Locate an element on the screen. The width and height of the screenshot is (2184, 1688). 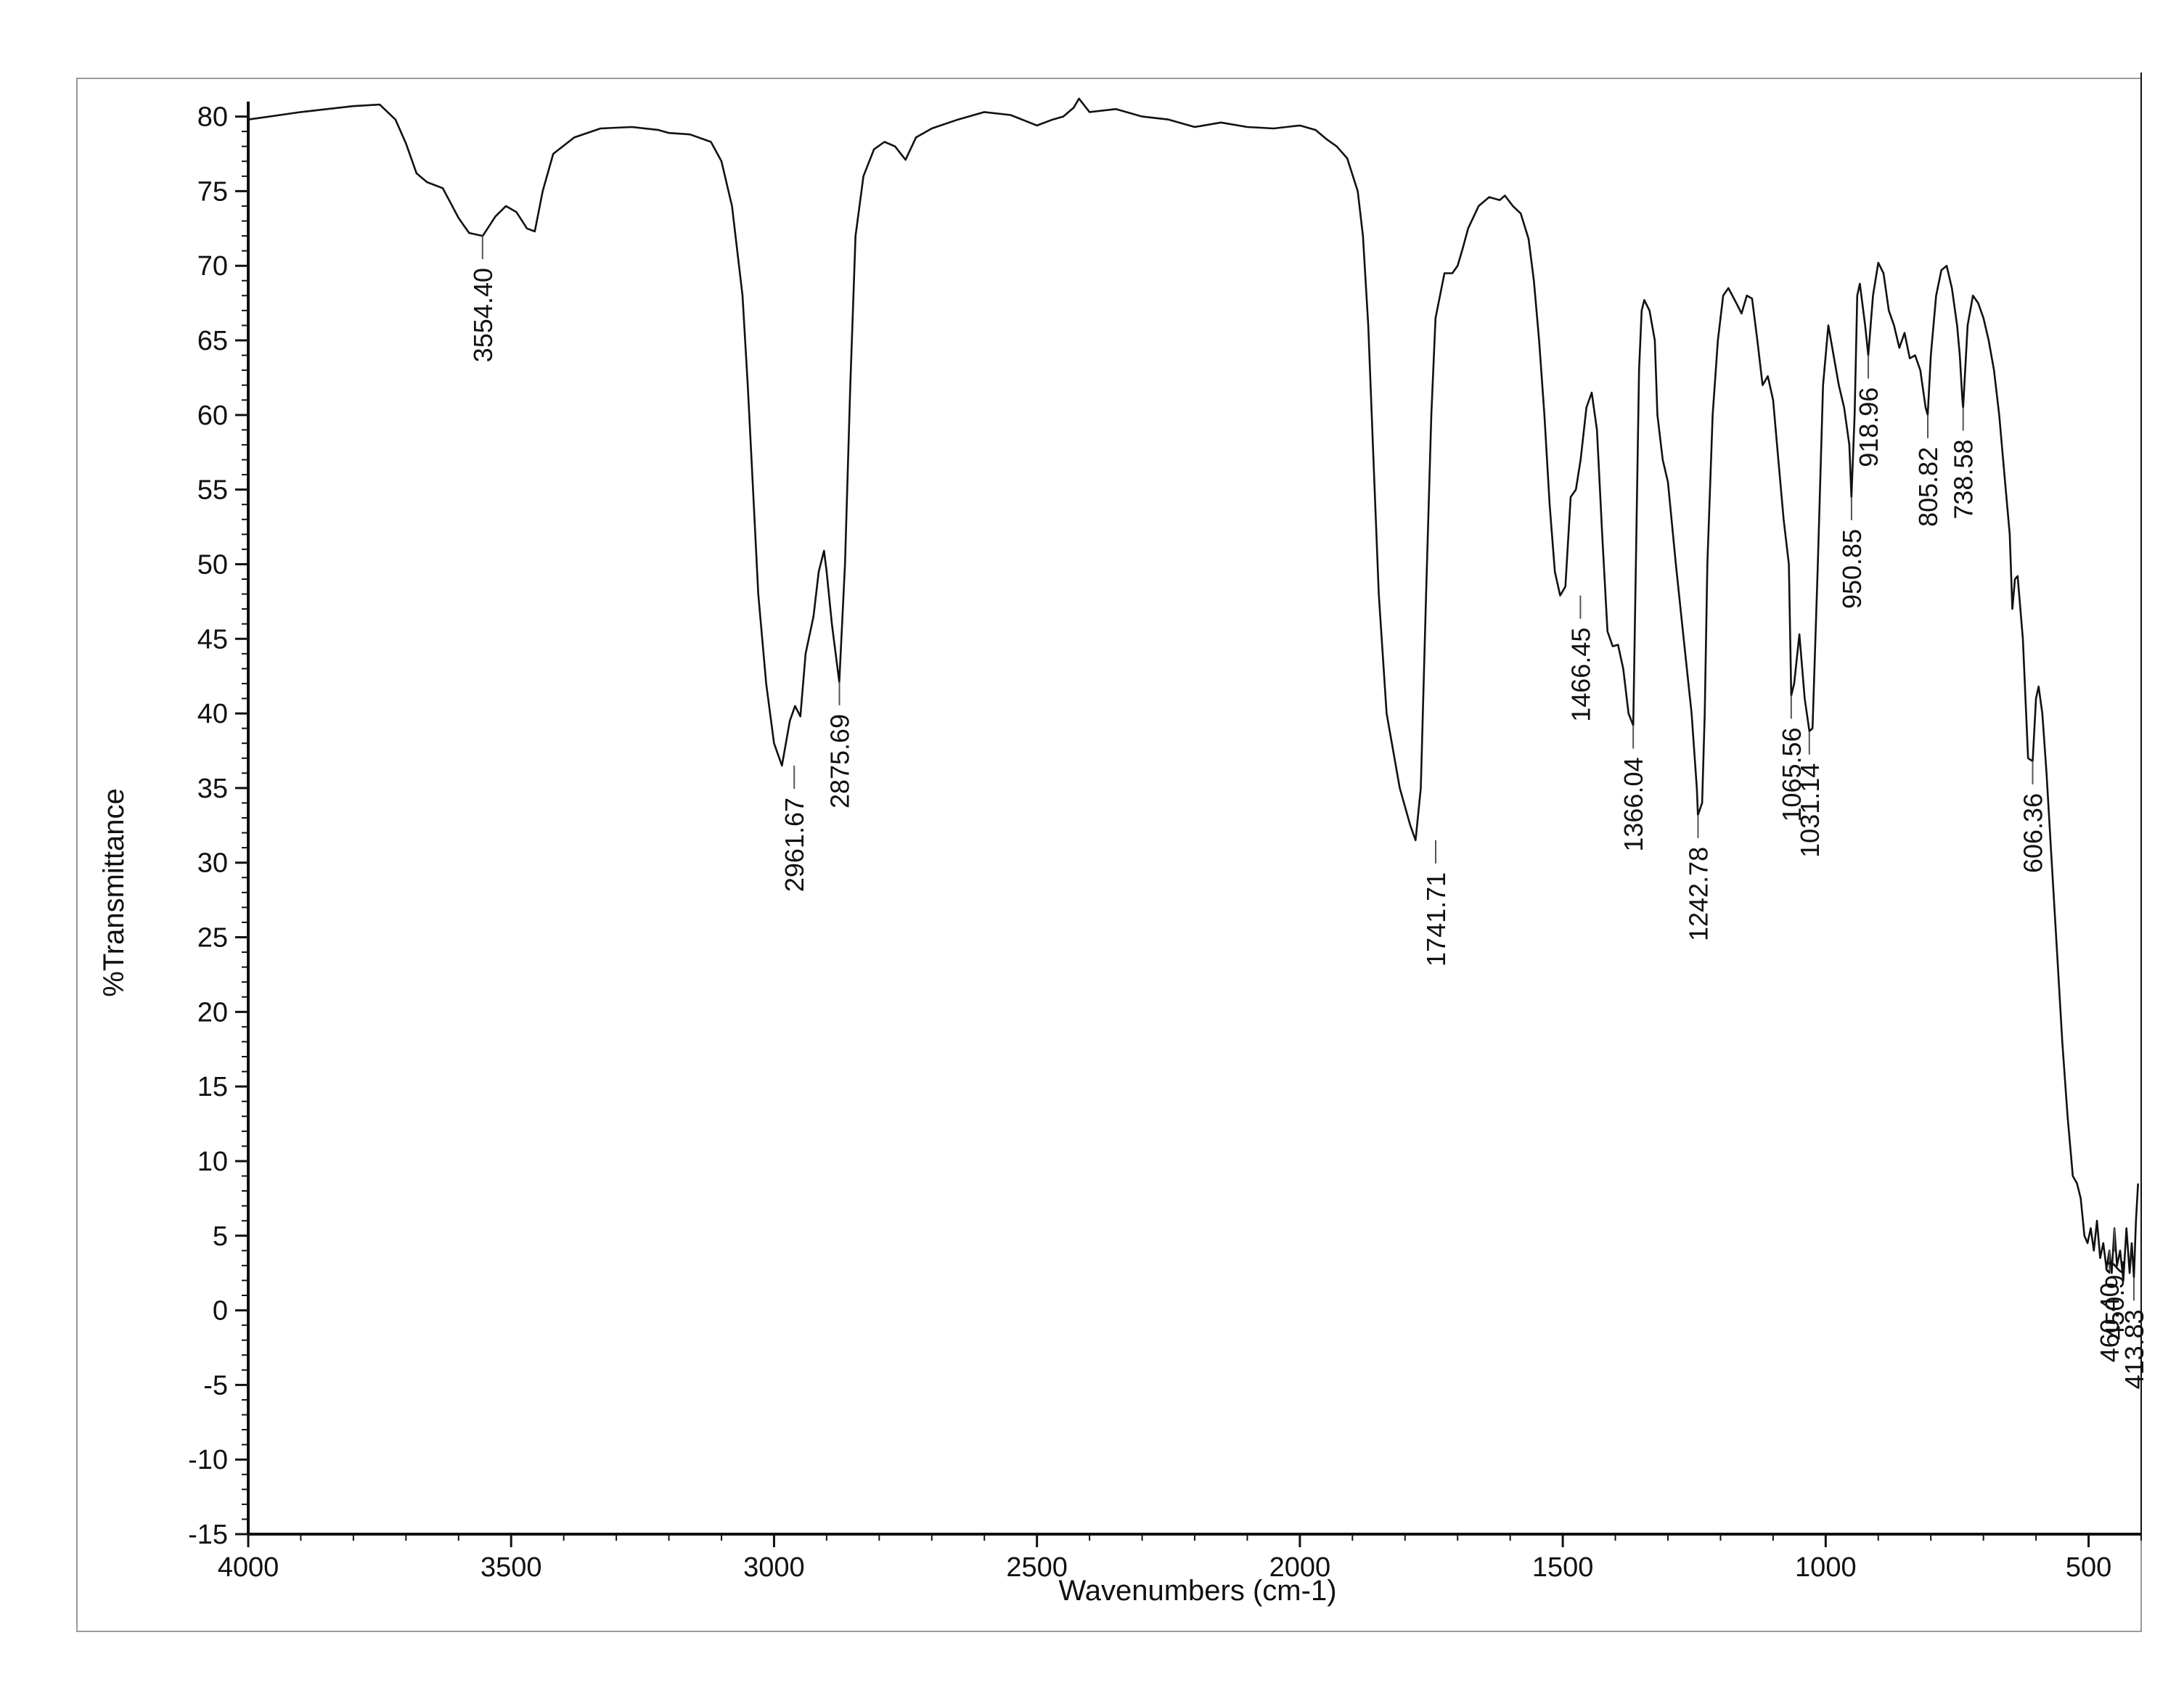
peak-label: 1741.71 is located at coordinates (1436, 920).